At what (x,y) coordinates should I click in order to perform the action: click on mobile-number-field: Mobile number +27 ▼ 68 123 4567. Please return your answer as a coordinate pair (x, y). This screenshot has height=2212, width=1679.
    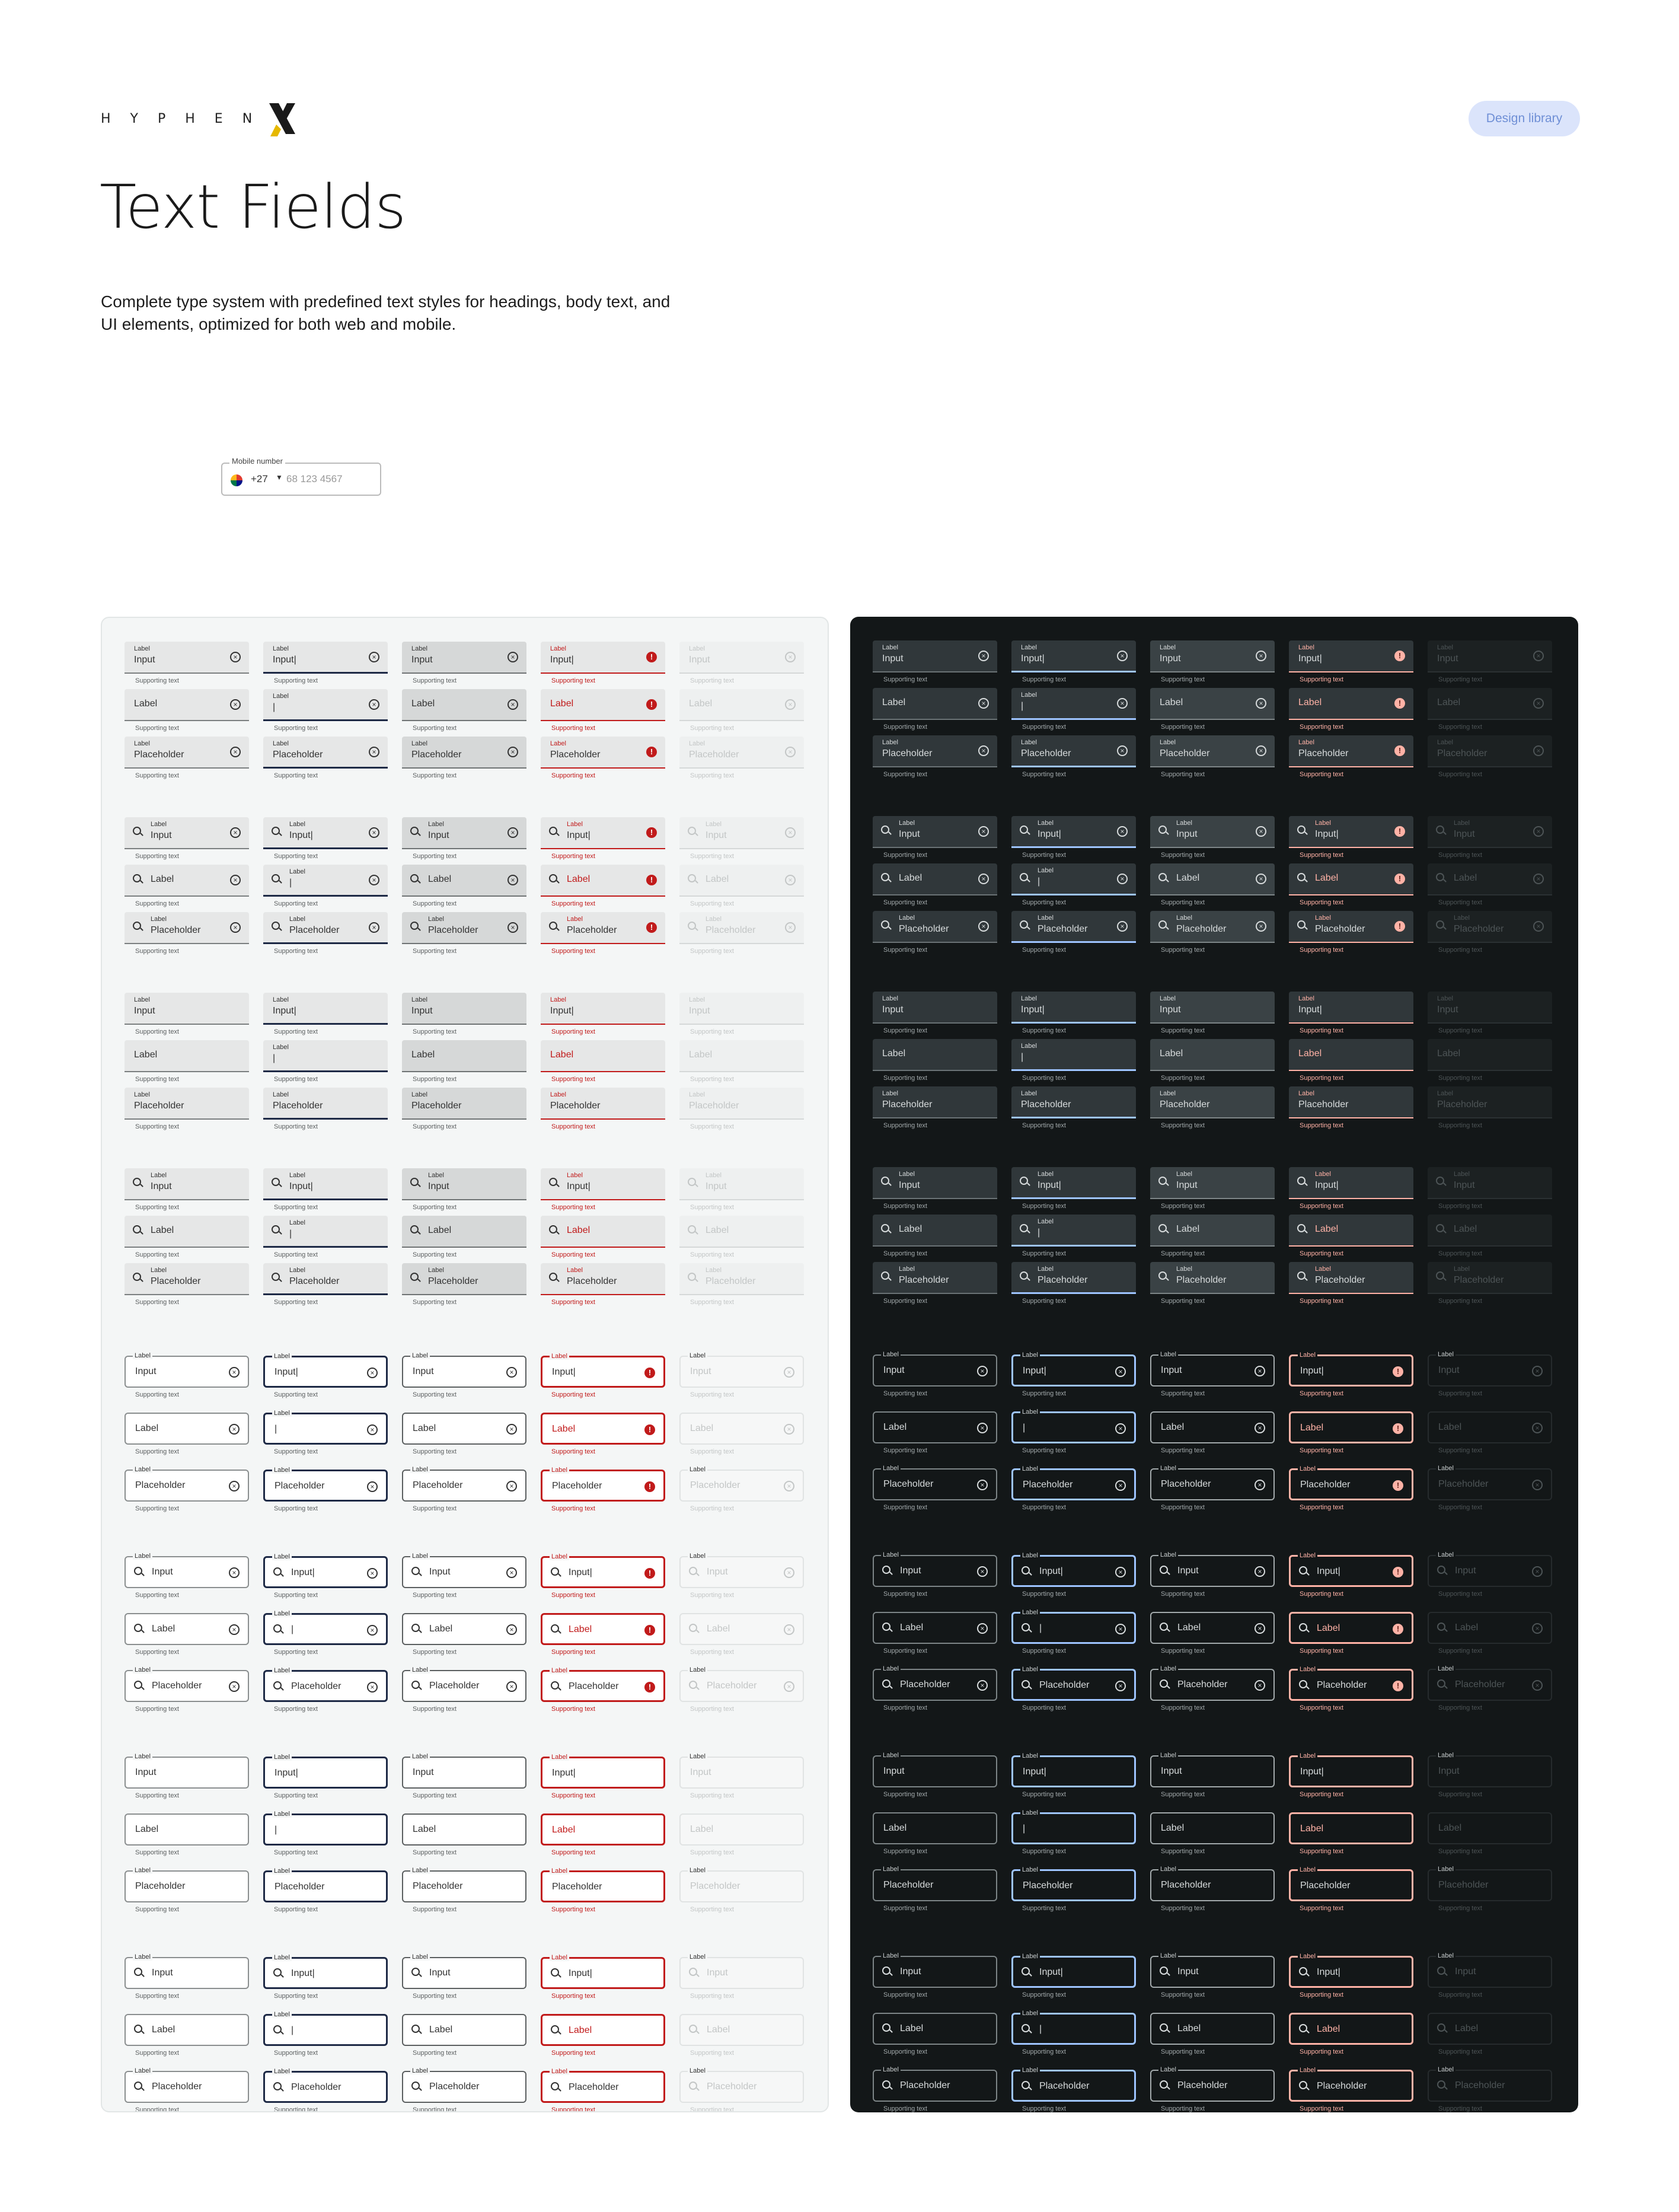
    Looking at the image, I should click on (301, 477).